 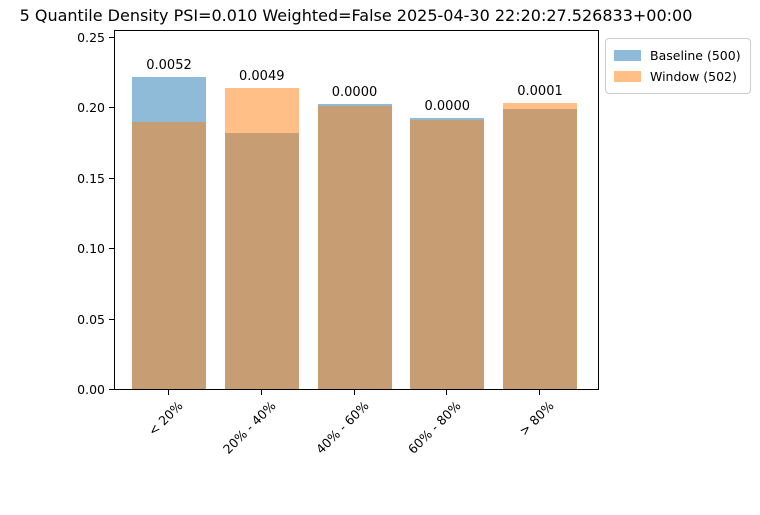 I want to click on legend-label: Baseline (500), so click(x=695, y=55).